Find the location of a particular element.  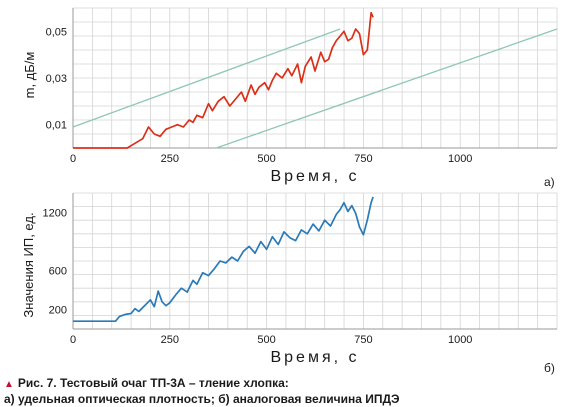

chart-b-x-tick-label: 750 is located at coordinates (363, 340).